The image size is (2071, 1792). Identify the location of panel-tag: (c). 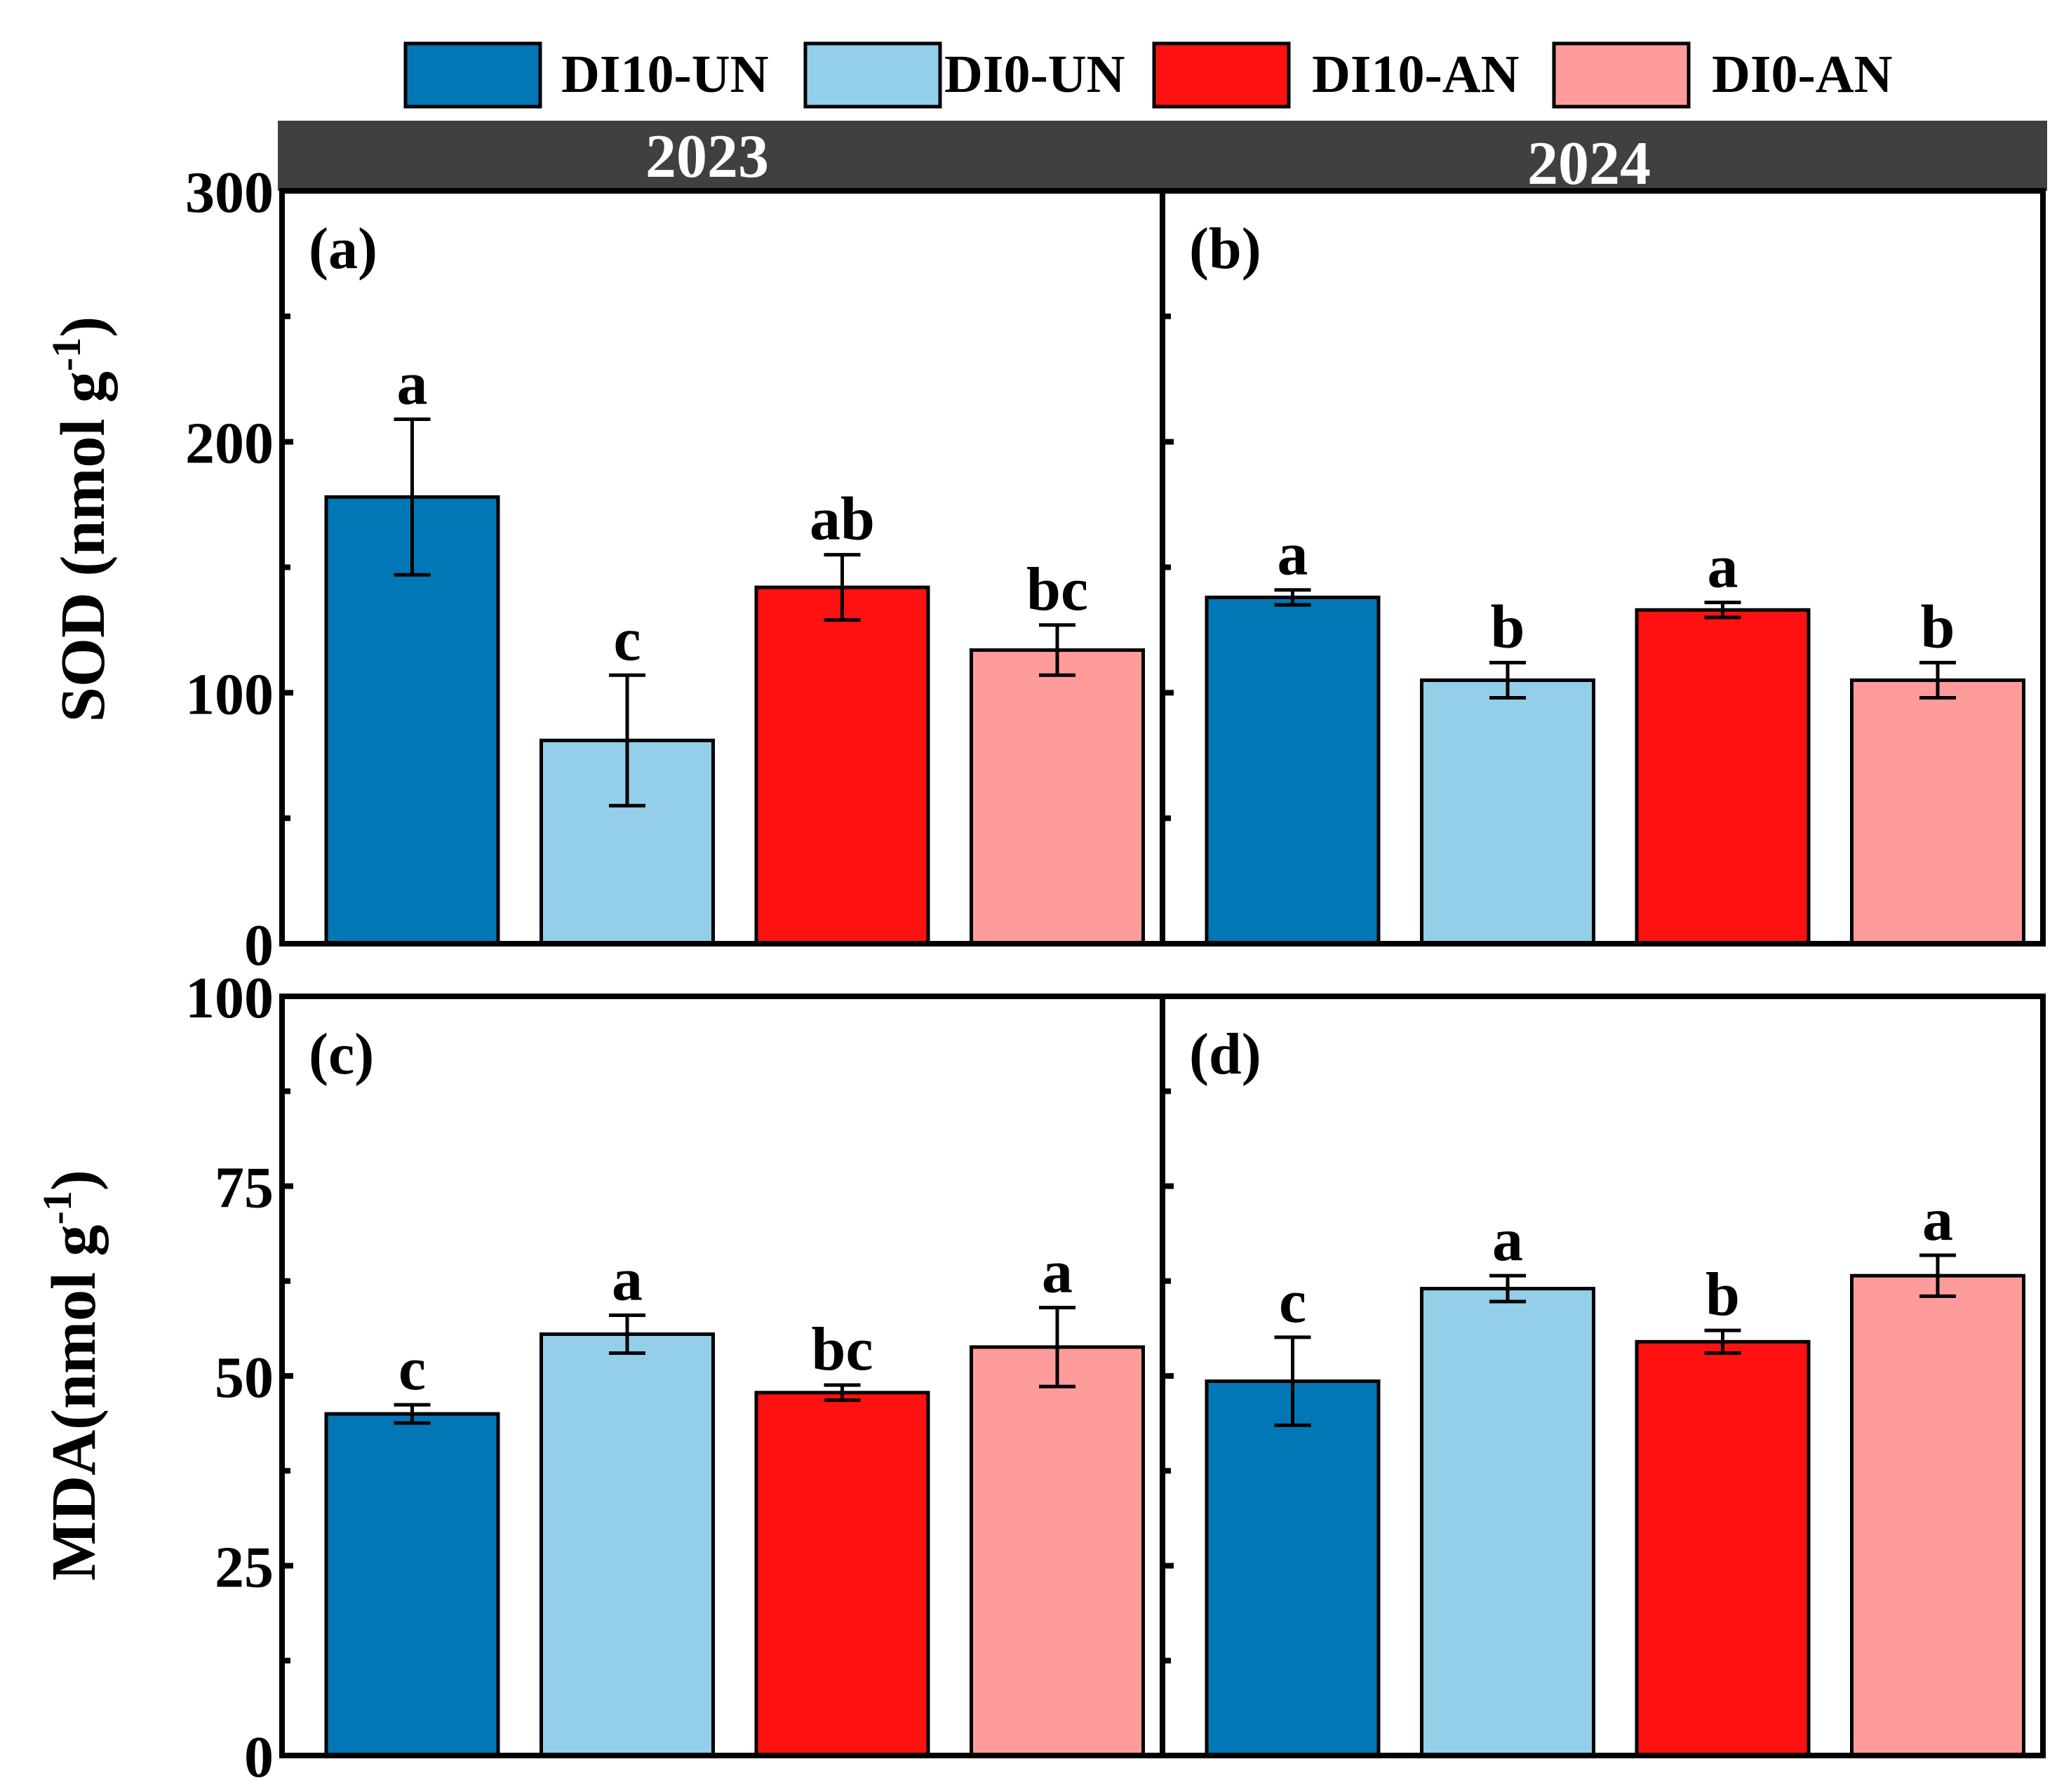
(341, 1054).